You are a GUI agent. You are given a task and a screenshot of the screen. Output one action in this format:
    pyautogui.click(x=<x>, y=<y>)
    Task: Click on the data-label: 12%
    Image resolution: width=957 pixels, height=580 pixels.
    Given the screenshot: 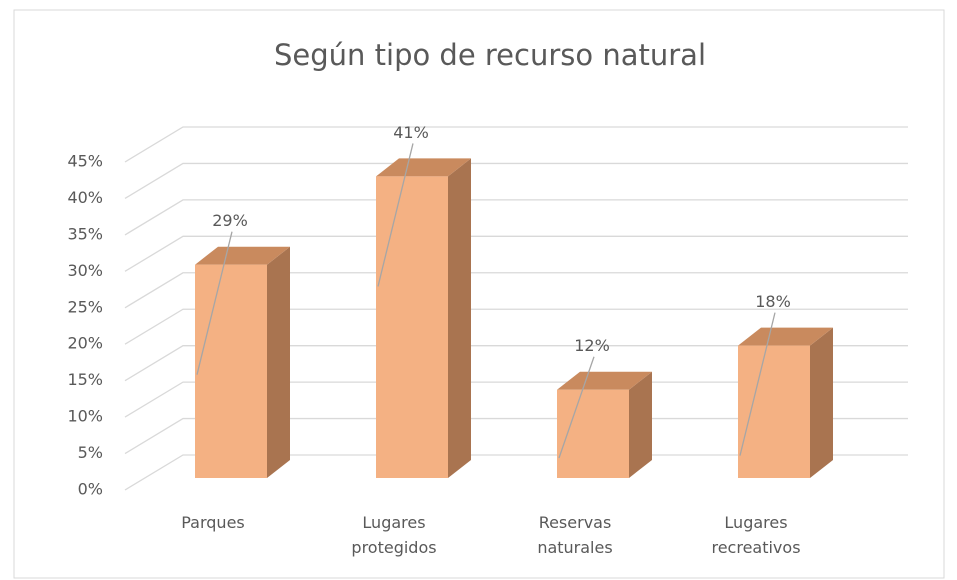 What is the action you would take?
    pyautogui.click(x=592, y=345)
    